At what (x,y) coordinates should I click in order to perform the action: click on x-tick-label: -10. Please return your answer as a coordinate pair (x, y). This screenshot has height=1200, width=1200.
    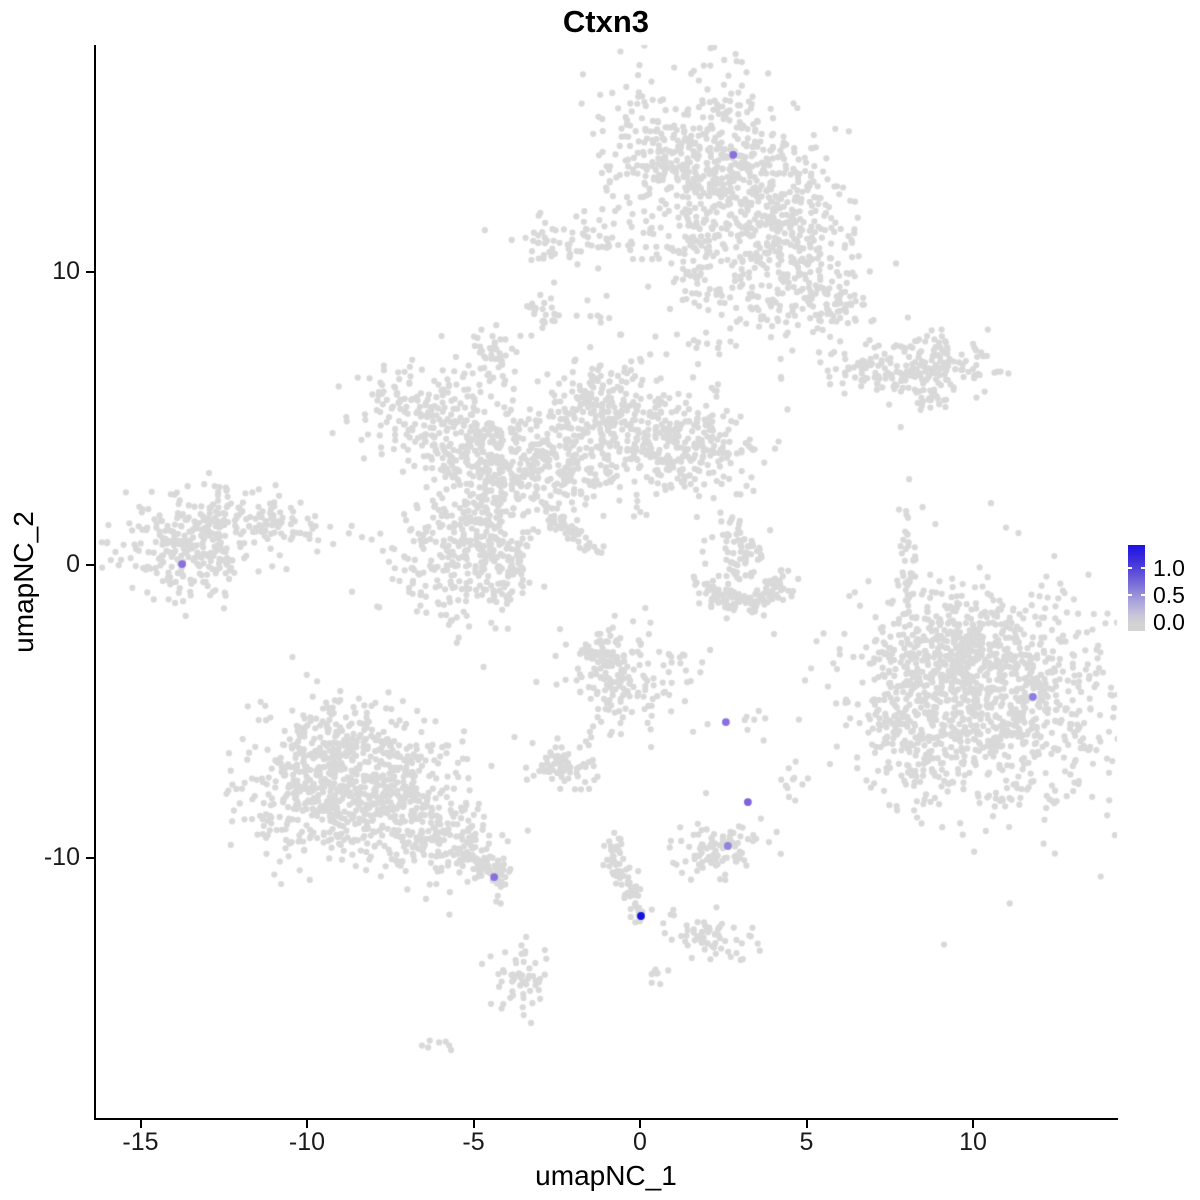
    Looking at the image, I should click on (307, 1142).